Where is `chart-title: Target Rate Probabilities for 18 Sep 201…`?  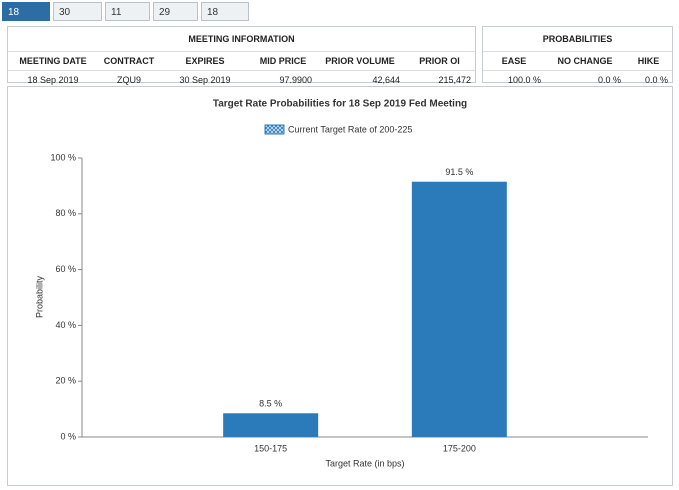 chart-title: Target Rate Probabilities for 18 Sep 201… is located at coordinates (340, 104).